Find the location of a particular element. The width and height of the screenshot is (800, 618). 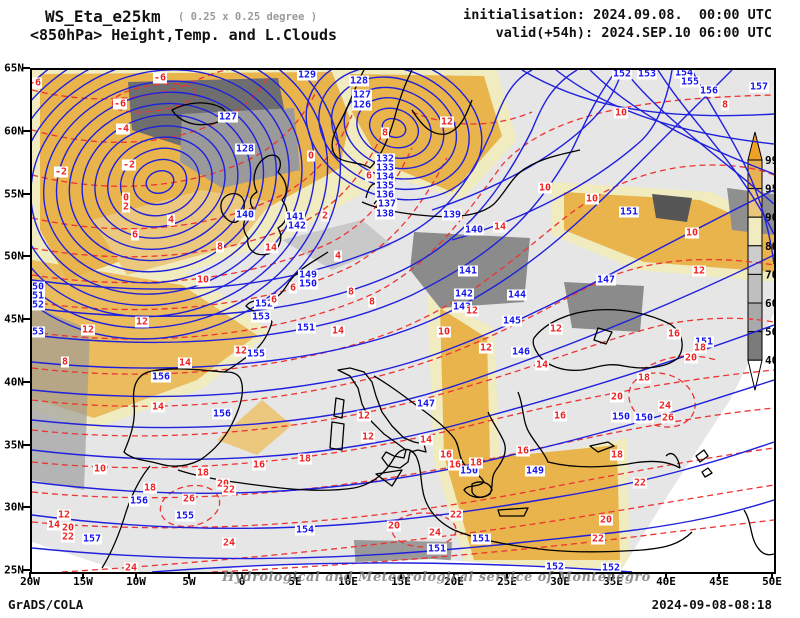

lat-tick-label: 30N is located at coordinates (14, 507).